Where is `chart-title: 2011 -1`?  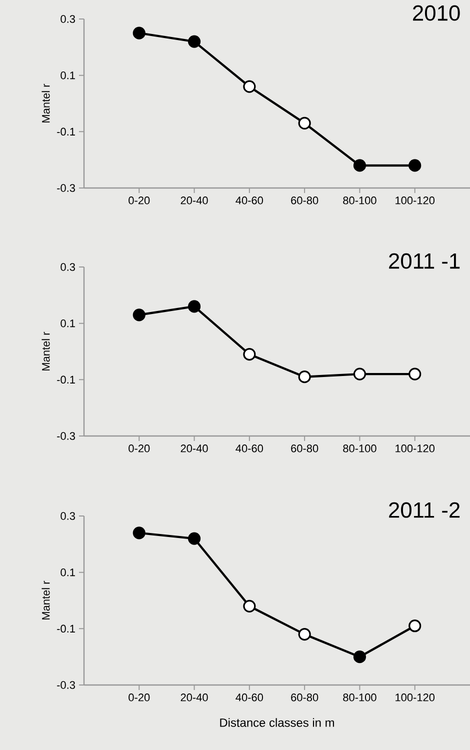 chart-title: 2011 -1 is located at coordinates (424, 261).